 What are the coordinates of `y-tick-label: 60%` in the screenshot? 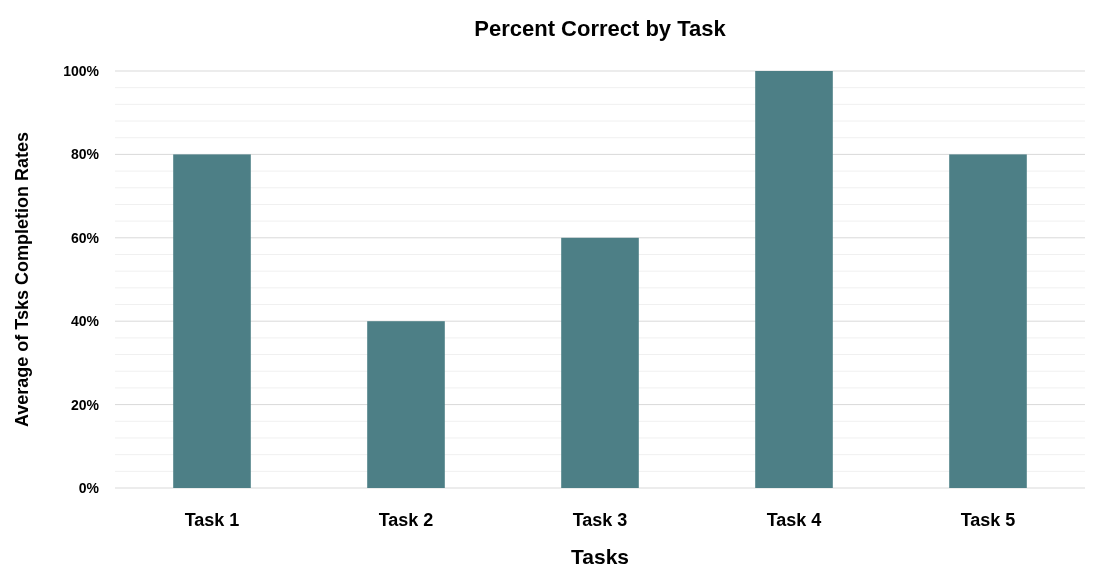 It's located at (85, 237).